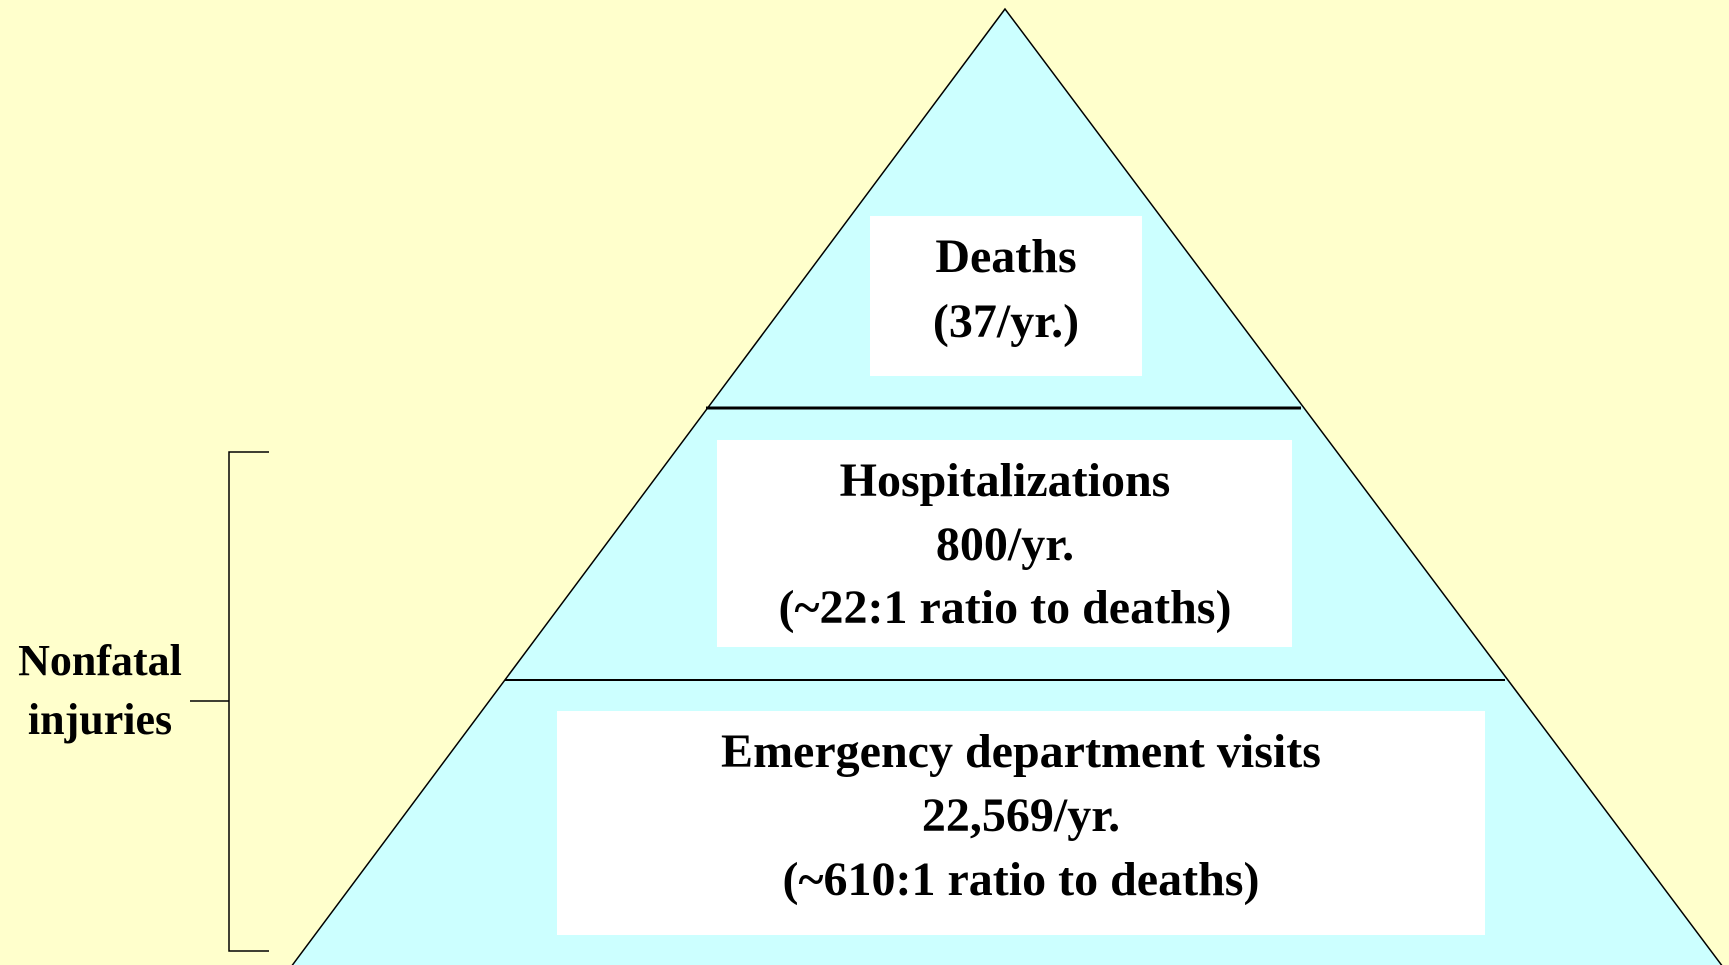 This screenshot has width=1729, height=965. What do you see at coordinates (1005, 607) in the screenshot?
I see `level-text: (~22:1 ratio to deaths)` at bounding box center [1005, 607].